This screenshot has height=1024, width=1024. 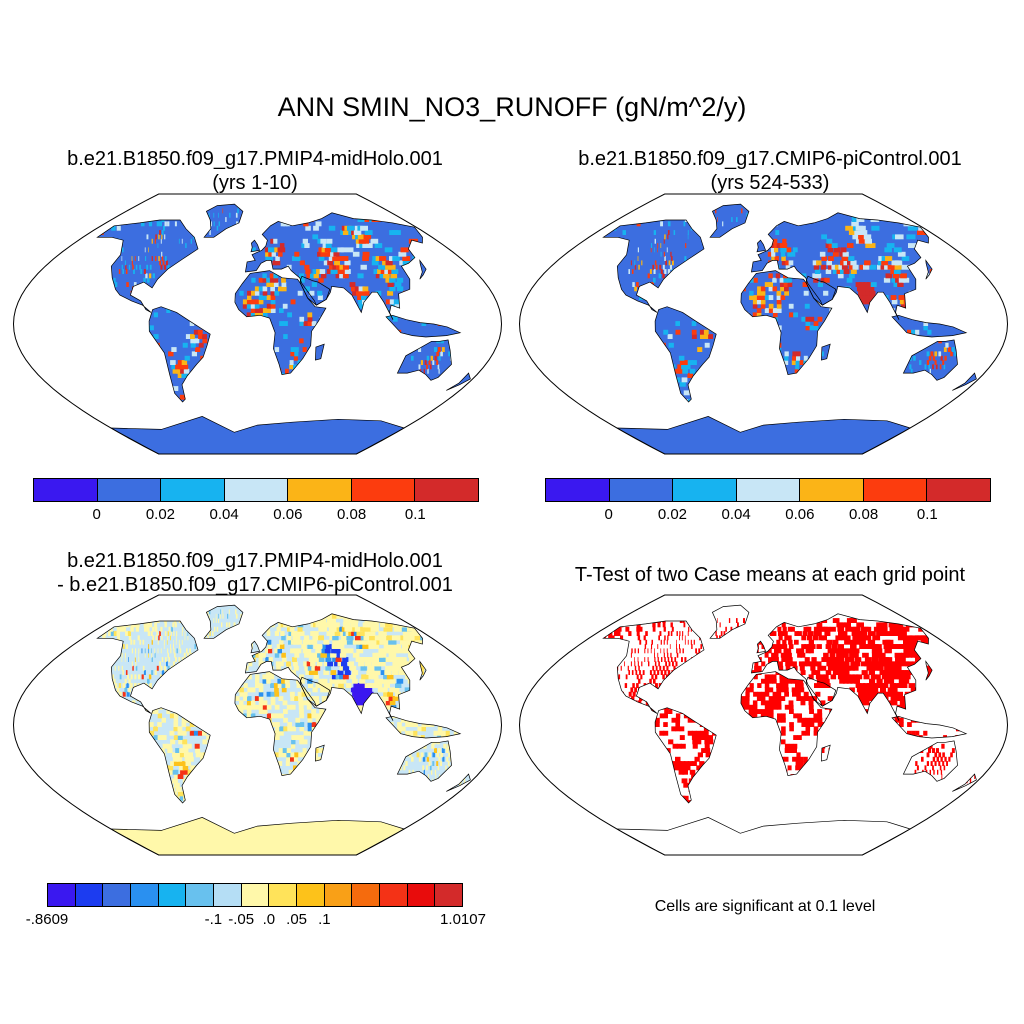 What do you see at coordinates (288, 514) in the screenshot?
I see `colorbar1-label-3: 0.06` at bounding box center [288, 514].